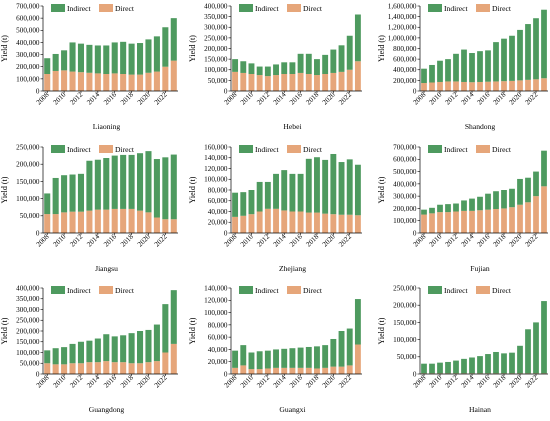  I want to click on y-tick-label: 300,000, so click(405, 197).